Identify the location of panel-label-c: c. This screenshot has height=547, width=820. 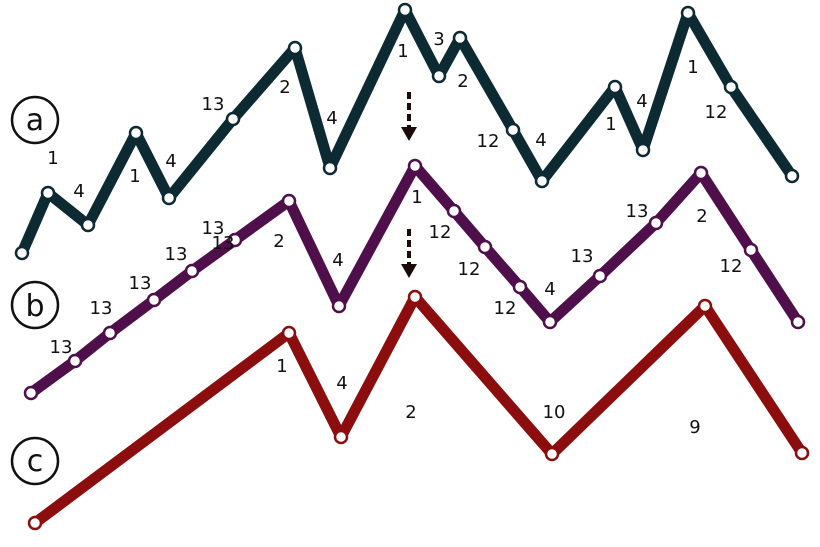
(35, 461).